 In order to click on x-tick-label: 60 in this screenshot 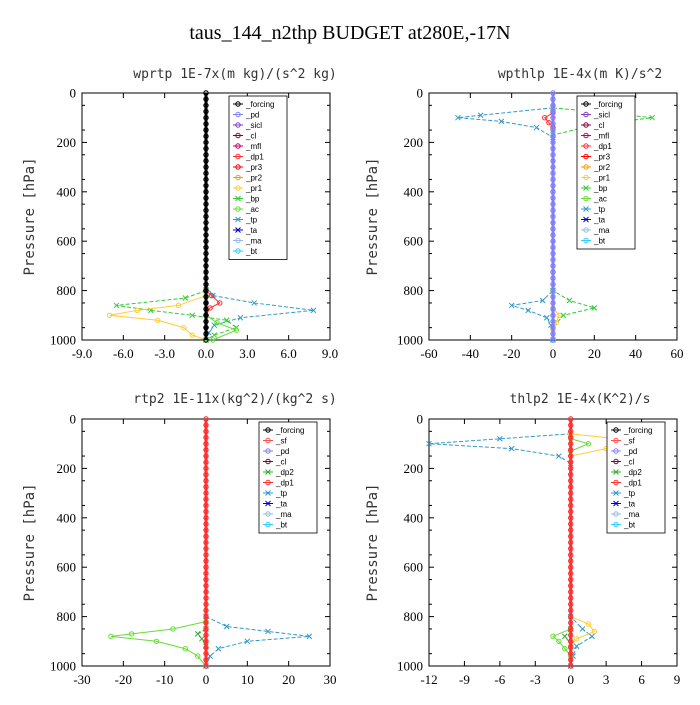, I will do `click(677, 353)`.